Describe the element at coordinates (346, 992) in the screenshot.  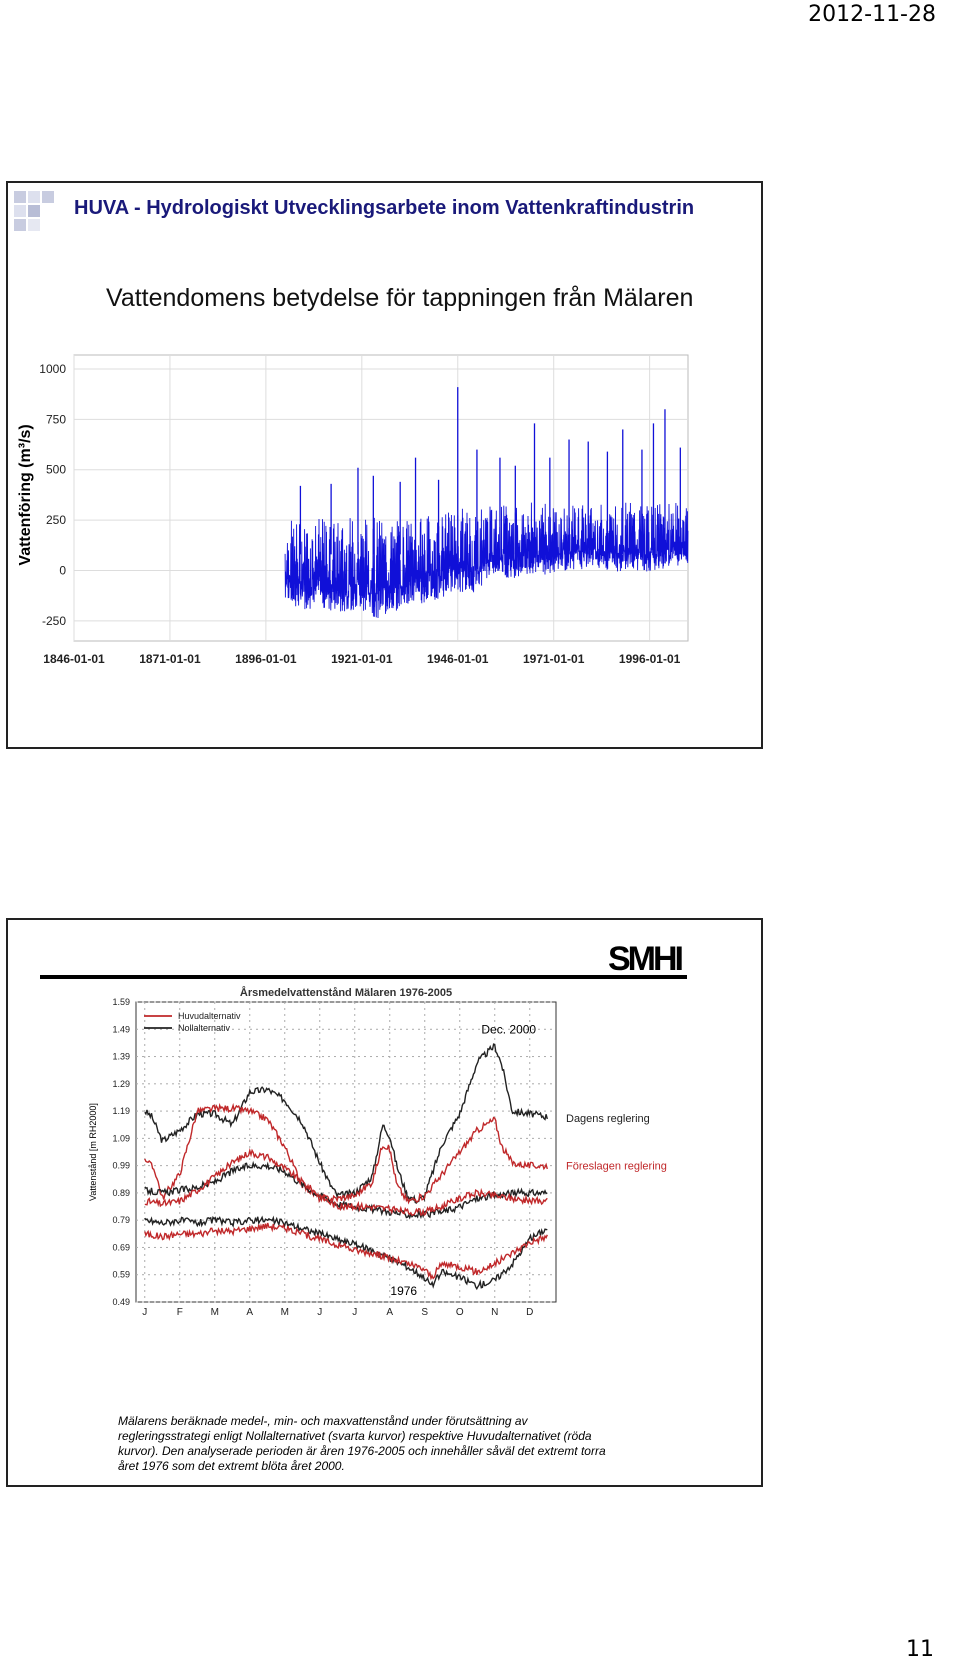
I see `chart-title: Årsmedelvattenstånd Mälaren 1976-2005` at that location.